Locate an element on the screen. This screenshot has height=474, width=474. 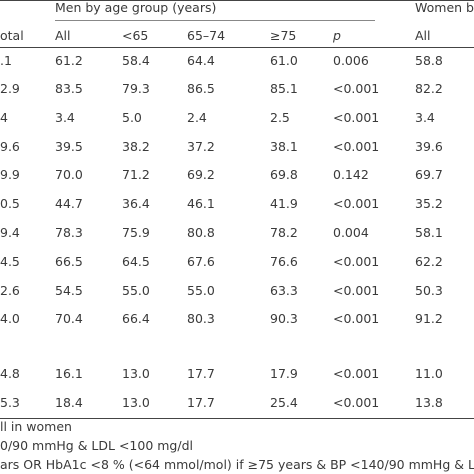
table-cell: 61.0 is located at coordinates (284, 60).